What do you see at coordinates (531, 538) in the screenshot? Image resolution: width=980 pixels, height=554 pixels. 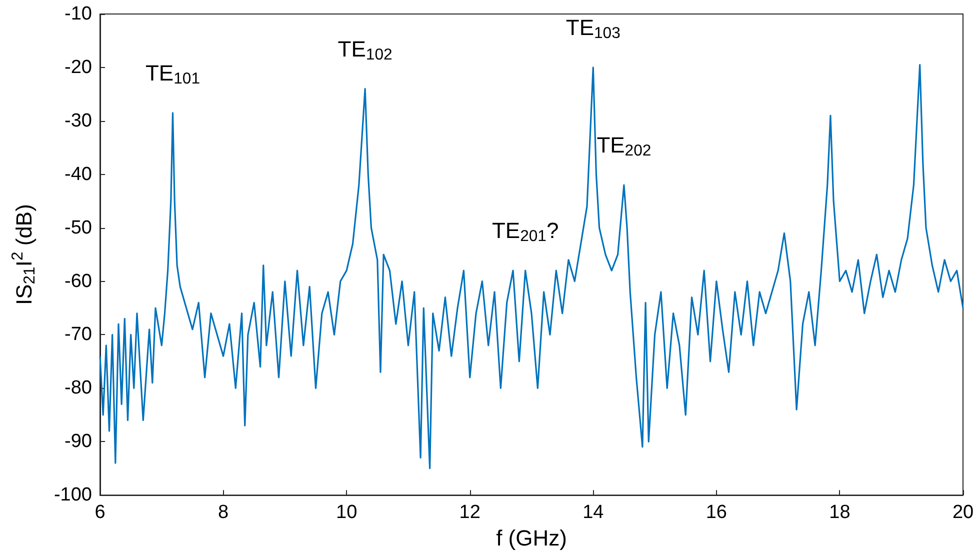 I see `x-axis-title: f (GHz)` at bounding box center [531, 538].